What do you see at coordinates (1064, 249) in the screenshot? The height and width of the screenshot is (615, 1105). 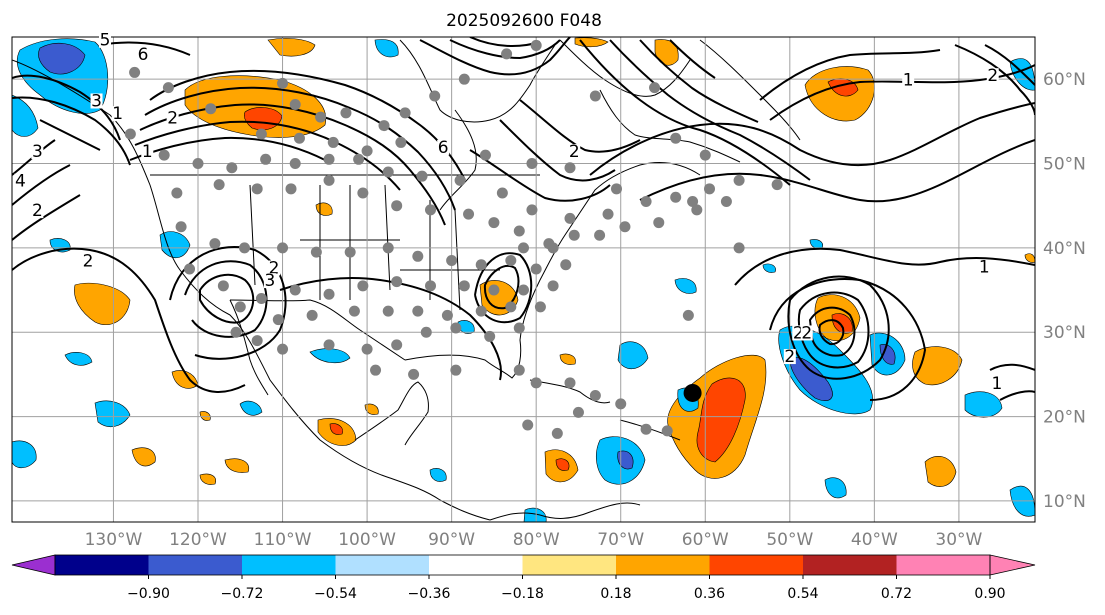 I see `latitude-tick-label: 40°N` at bounding box center [1064, 249].